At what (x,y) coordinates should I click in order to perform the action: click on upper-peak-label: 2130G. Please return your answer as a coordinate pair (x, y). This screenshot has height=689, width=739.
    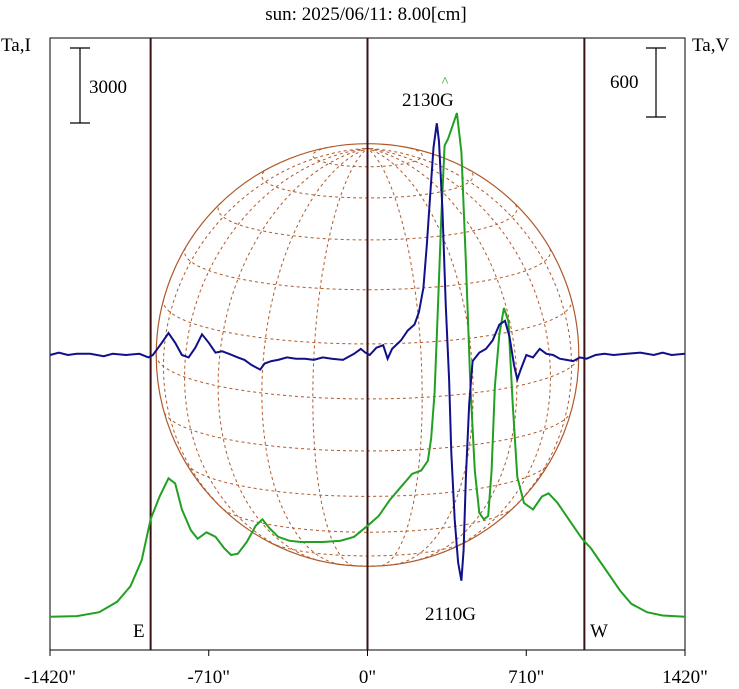
    Looking at the image, I should click on (428, 100).